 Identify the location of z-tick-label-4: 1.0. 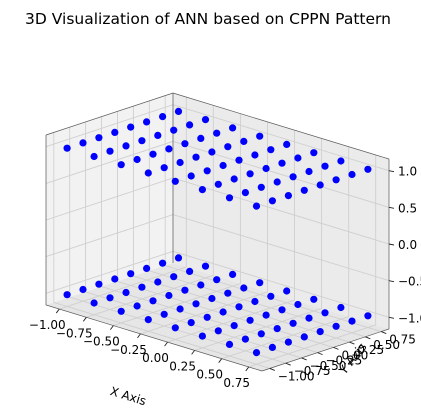
(407, 172).